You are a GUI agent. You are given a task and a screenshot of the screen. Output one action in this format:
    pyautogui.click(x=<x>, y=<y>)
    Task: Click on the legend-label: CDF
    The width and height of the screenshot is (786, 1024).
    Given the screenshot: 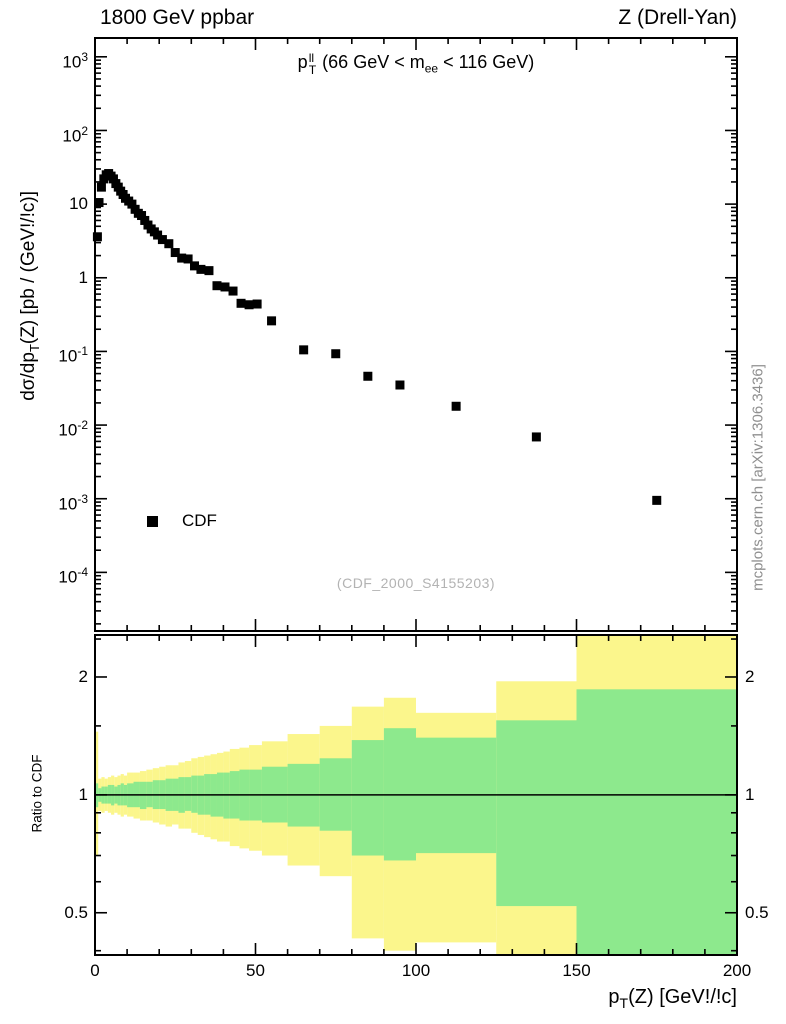 What is the action you would take?
    pyautogui.click(x=199, y=520)
    